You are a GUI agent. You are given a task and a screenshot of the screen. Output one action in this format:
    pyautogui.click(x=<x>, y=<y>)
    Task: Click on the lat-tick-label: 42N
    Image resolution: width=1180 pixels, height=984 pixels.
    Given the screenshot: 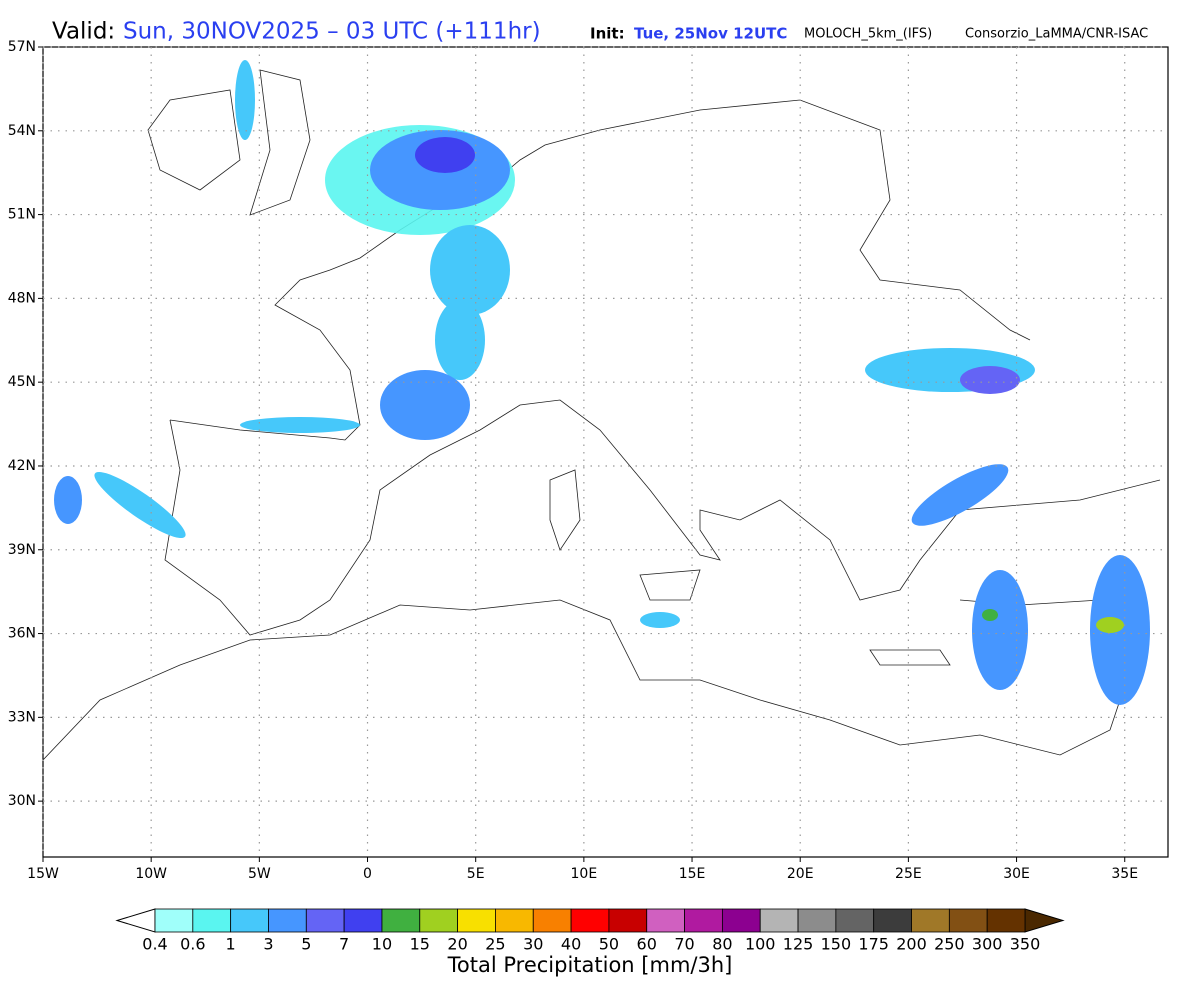 What is the action you would take?
    pyautogui.click(x=22, y=466)
    